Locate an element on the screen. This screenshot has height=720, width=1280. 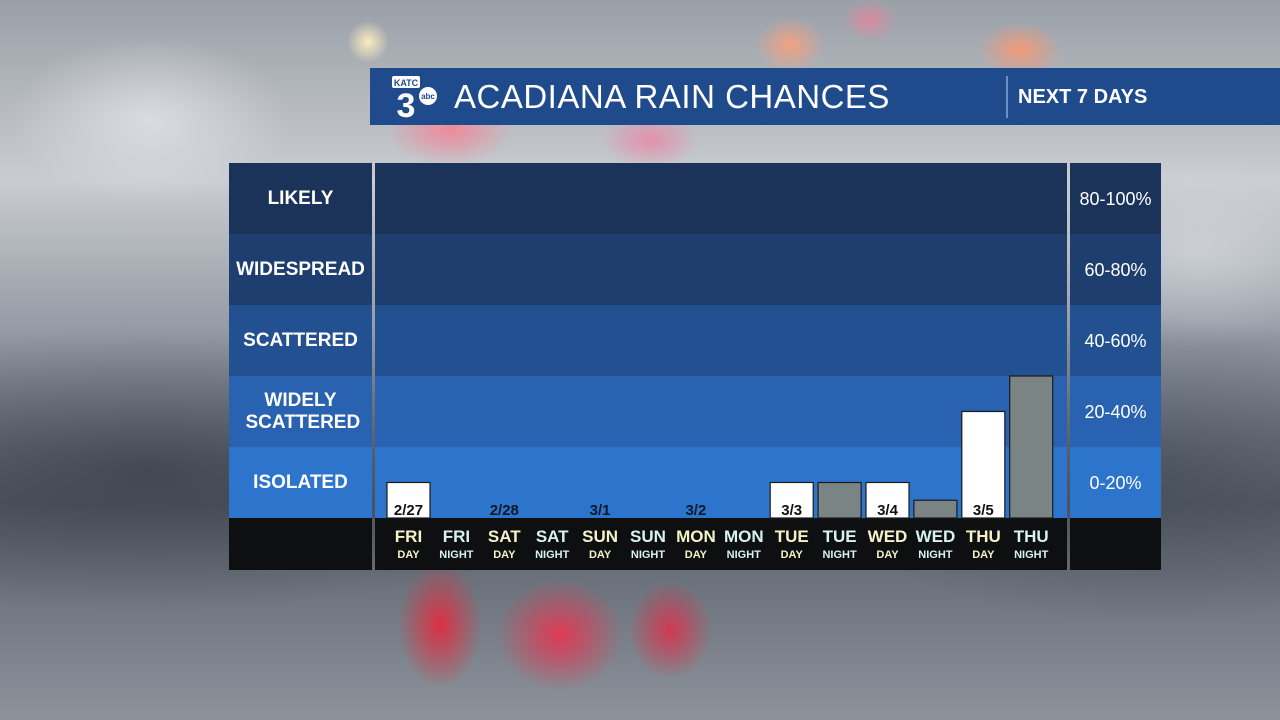
period-day-label-sat-day: SAT is located at coordinates (504, 536).